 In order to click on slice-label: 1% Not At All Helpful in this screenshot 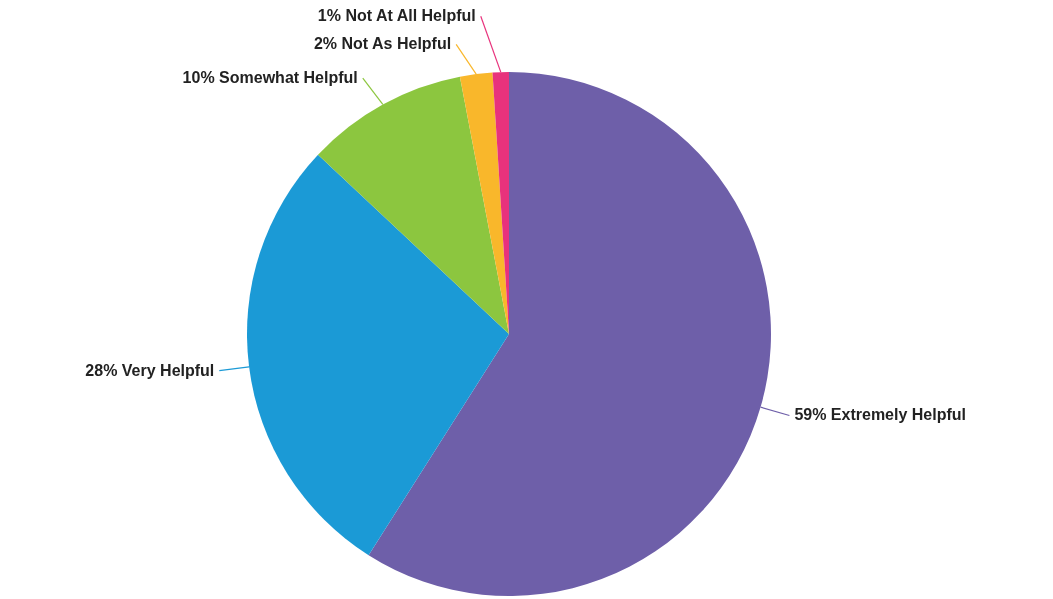, I will do `click(396, 16)`.